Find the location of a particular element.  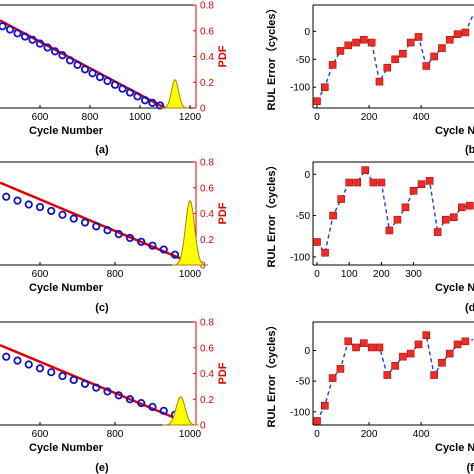

pdf-axis-label-c: PDF is located at coordinates (223, 213).